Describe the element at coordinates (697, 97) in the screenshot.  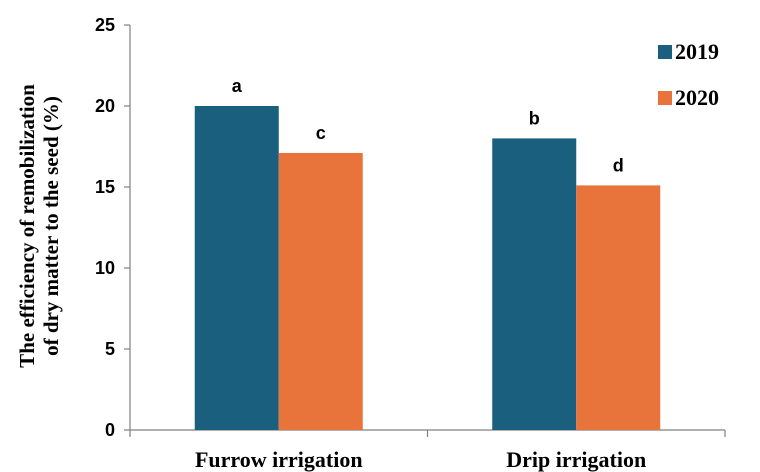
I see `legend-label: 2020` at that location.